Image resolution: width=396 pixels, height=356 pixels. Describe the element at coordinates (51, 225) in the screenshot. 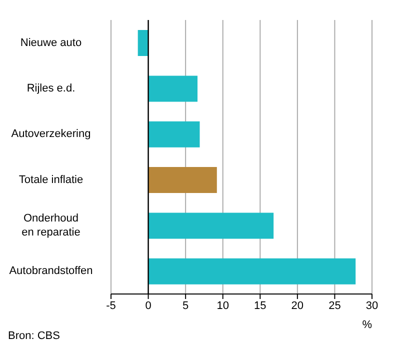

I see `y-tick-label: Onderhoud en reparatie` at that location.